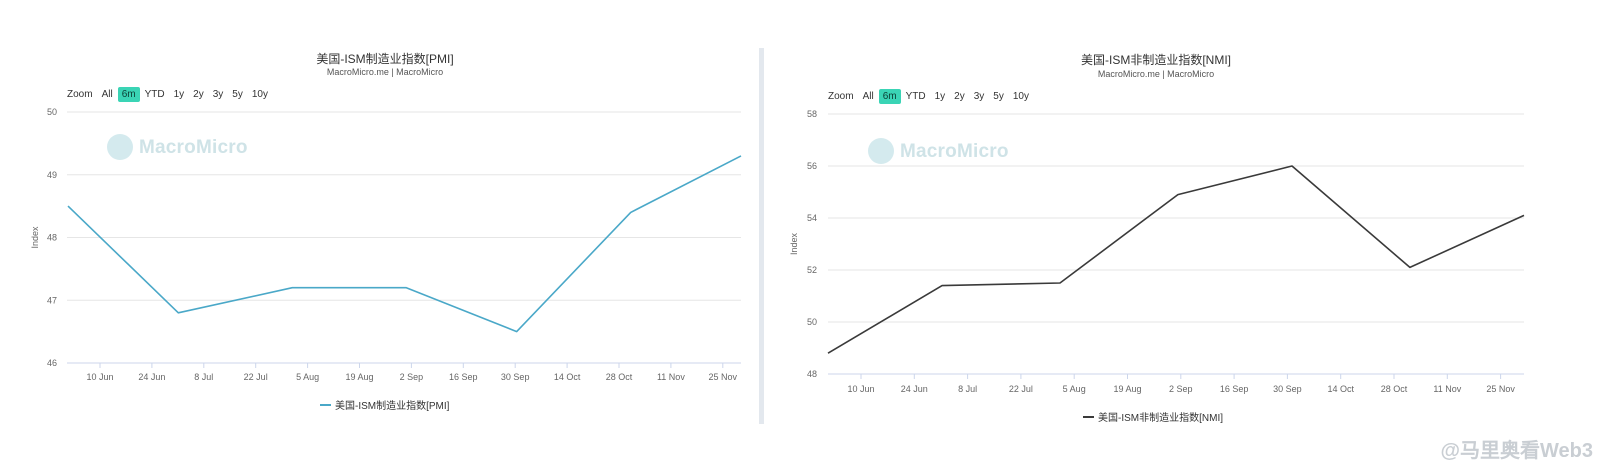  I want to click on y-tick-label: 56, so click(812, 166).